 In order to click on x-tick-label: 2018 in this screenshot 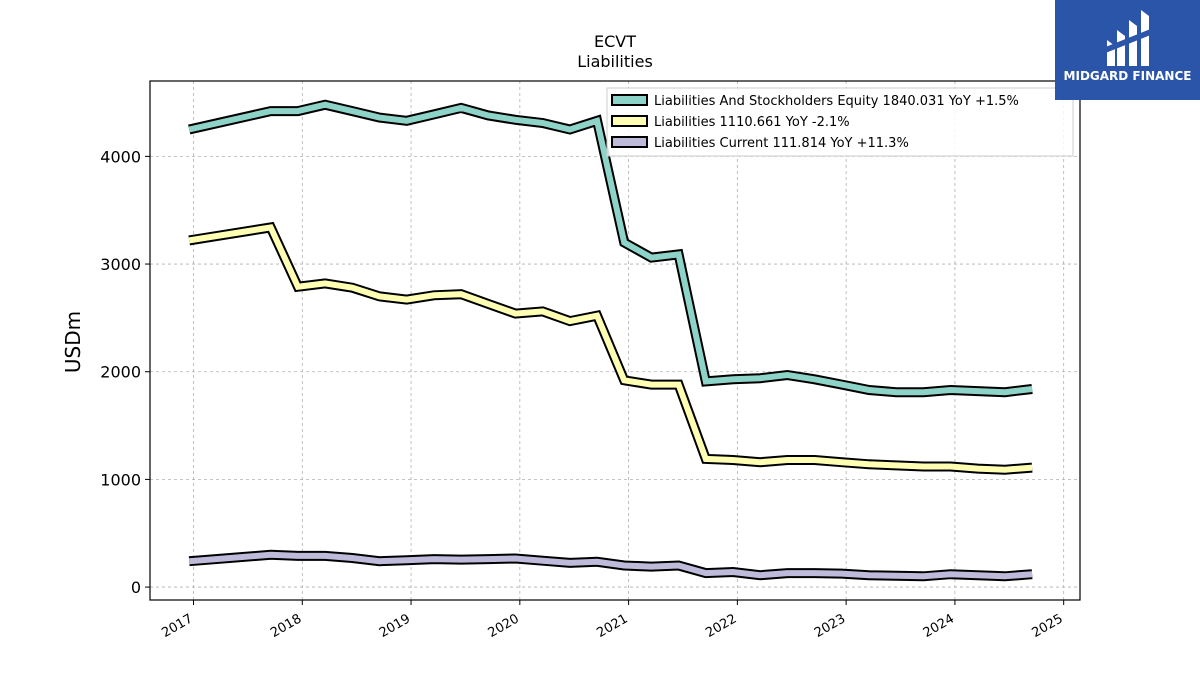, I will do `click(286, 626)`.